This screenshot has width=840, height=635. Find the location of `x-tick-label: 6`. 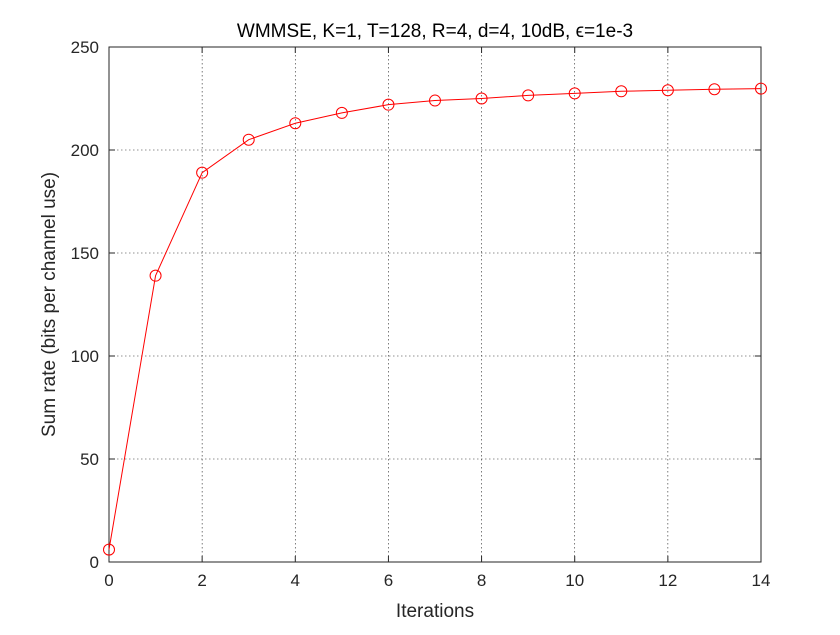

x-tick-label: 6 is located at coordinates (388, 580).